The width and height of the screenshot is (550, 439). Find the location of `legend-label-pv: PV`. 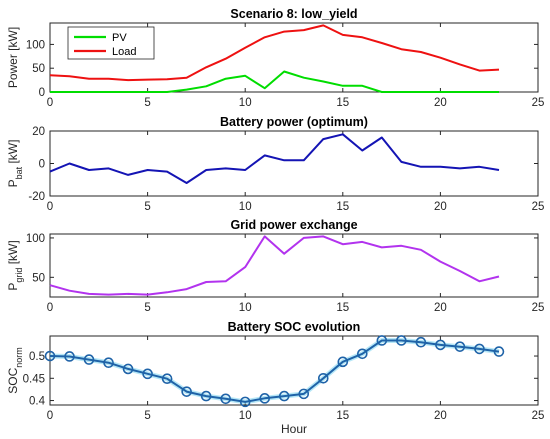

legend-label-pv: PV is located at coordinates (119, 38).